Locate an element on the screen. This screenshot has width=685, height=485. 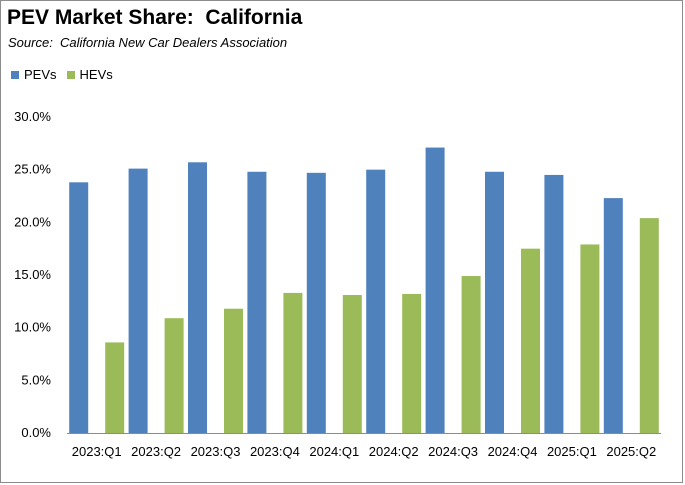
legend-item-hevs: HEVs is located at coordinates (89, 74).